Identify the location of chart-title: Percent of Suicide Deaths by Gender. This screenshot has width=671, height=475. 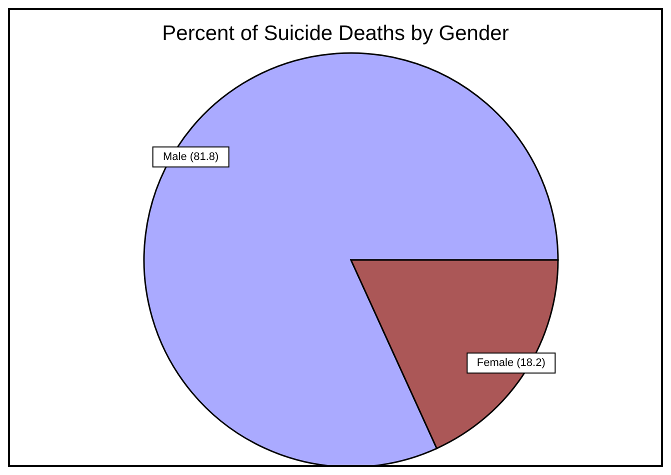
(335, 34).